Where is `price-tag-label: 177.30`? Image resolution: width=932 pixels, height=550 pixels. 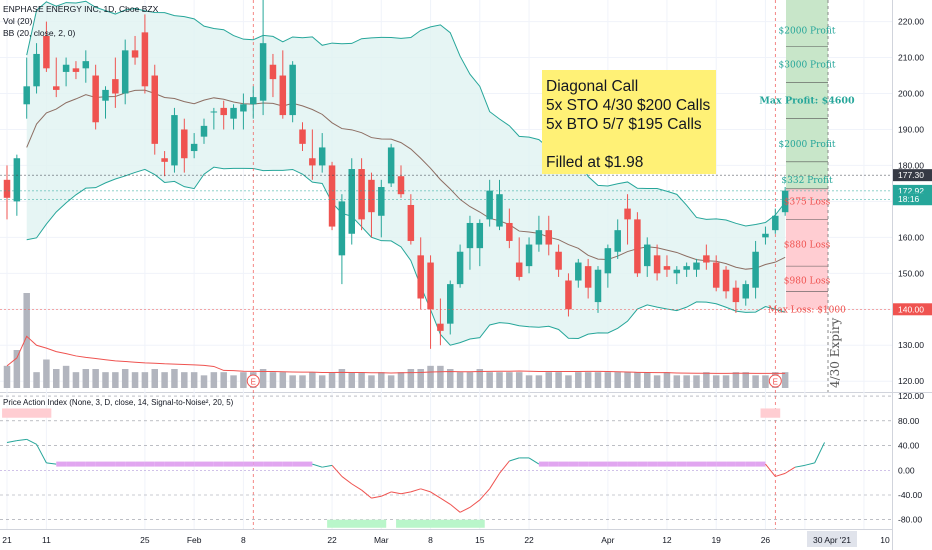
price-tag-label: 177.30 is located at coordinates (911, 175).